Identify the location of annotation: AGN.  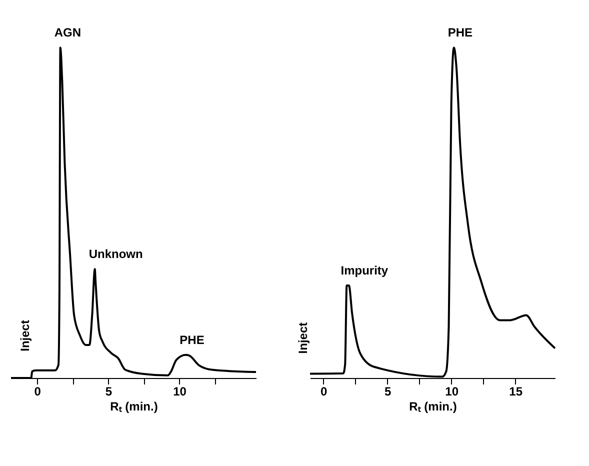
(67, 33).